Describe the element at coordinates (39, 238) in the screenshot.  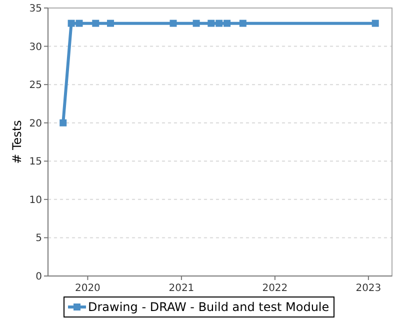
I see `y-tick-label: 5` at that location.